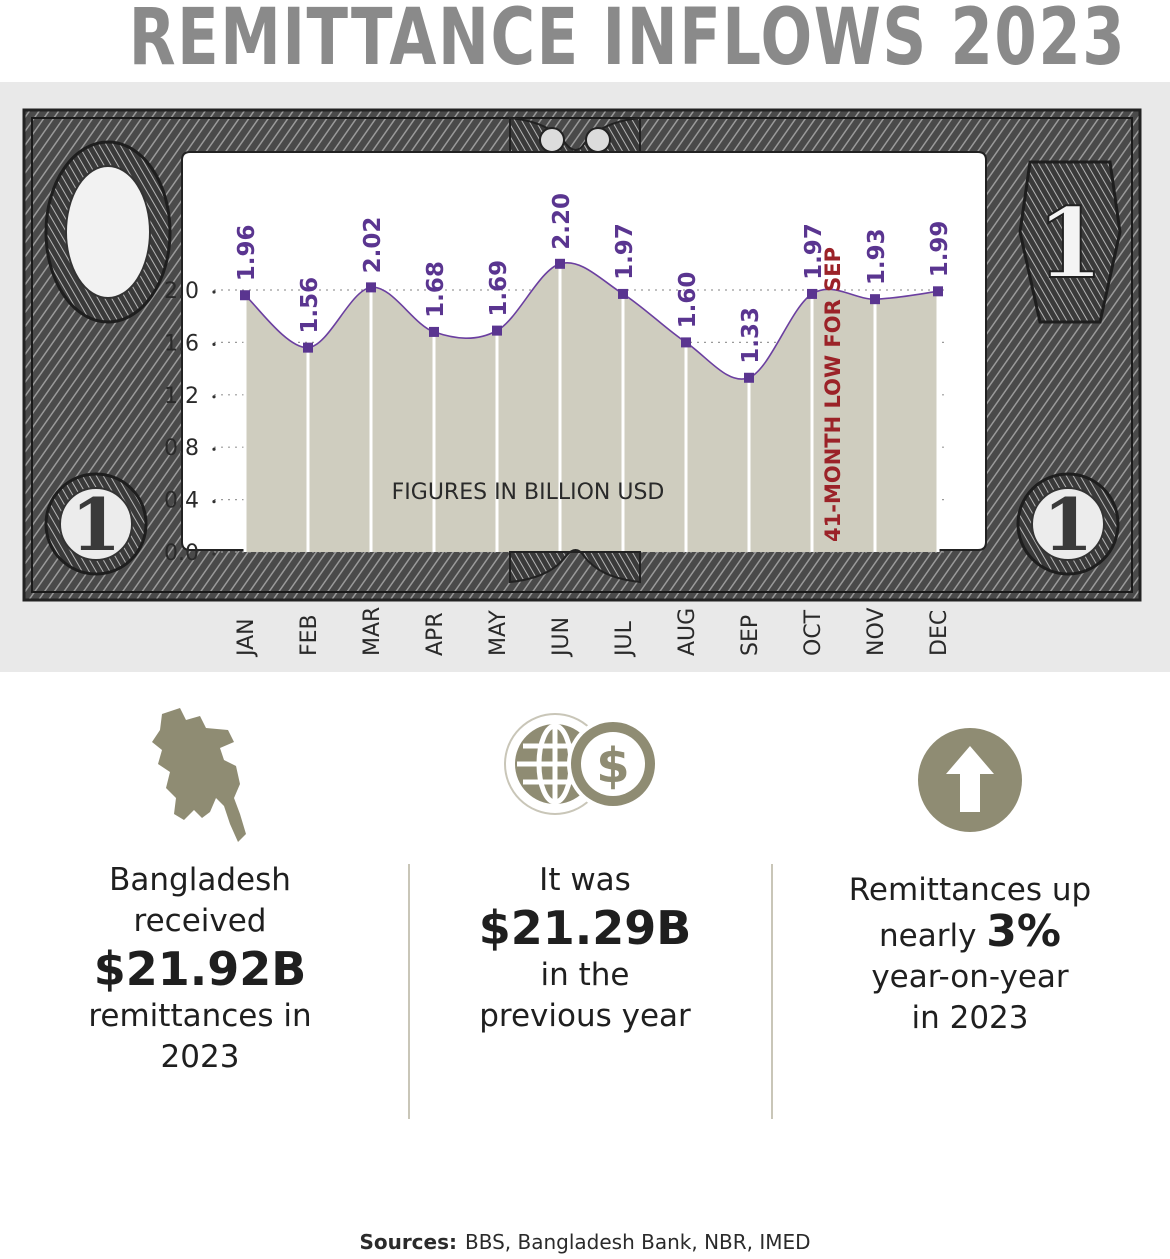 The width and height of the screenshot is (1170, 1259). I want to click on bangladesh-map-icon, so click(199, 775).